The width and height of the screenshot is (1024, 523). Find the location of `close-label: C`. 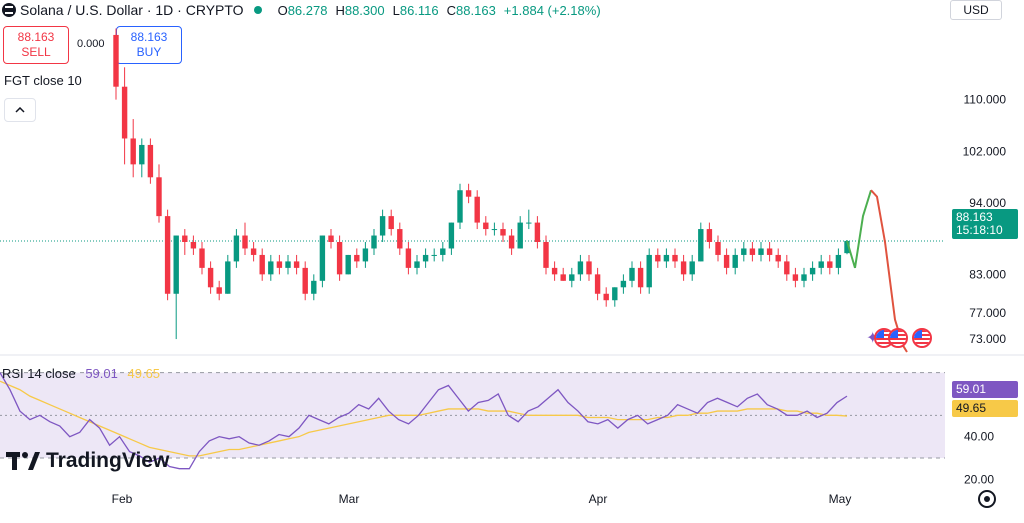

close-label: C is located at coordinates (451, 10).